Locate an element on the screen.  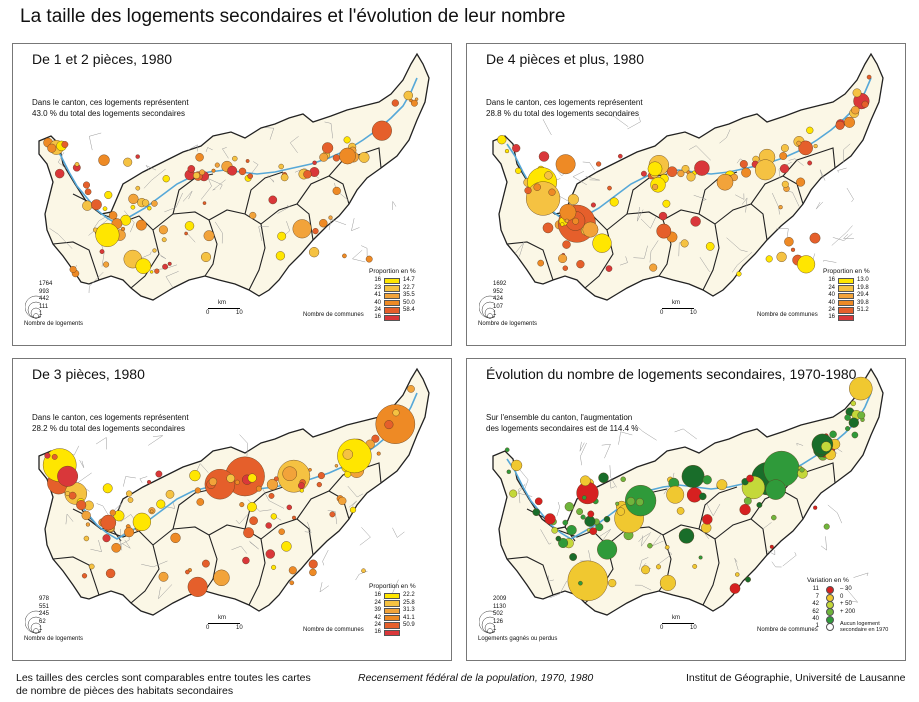
scale-unit: km is located at coordinates (676, 618).